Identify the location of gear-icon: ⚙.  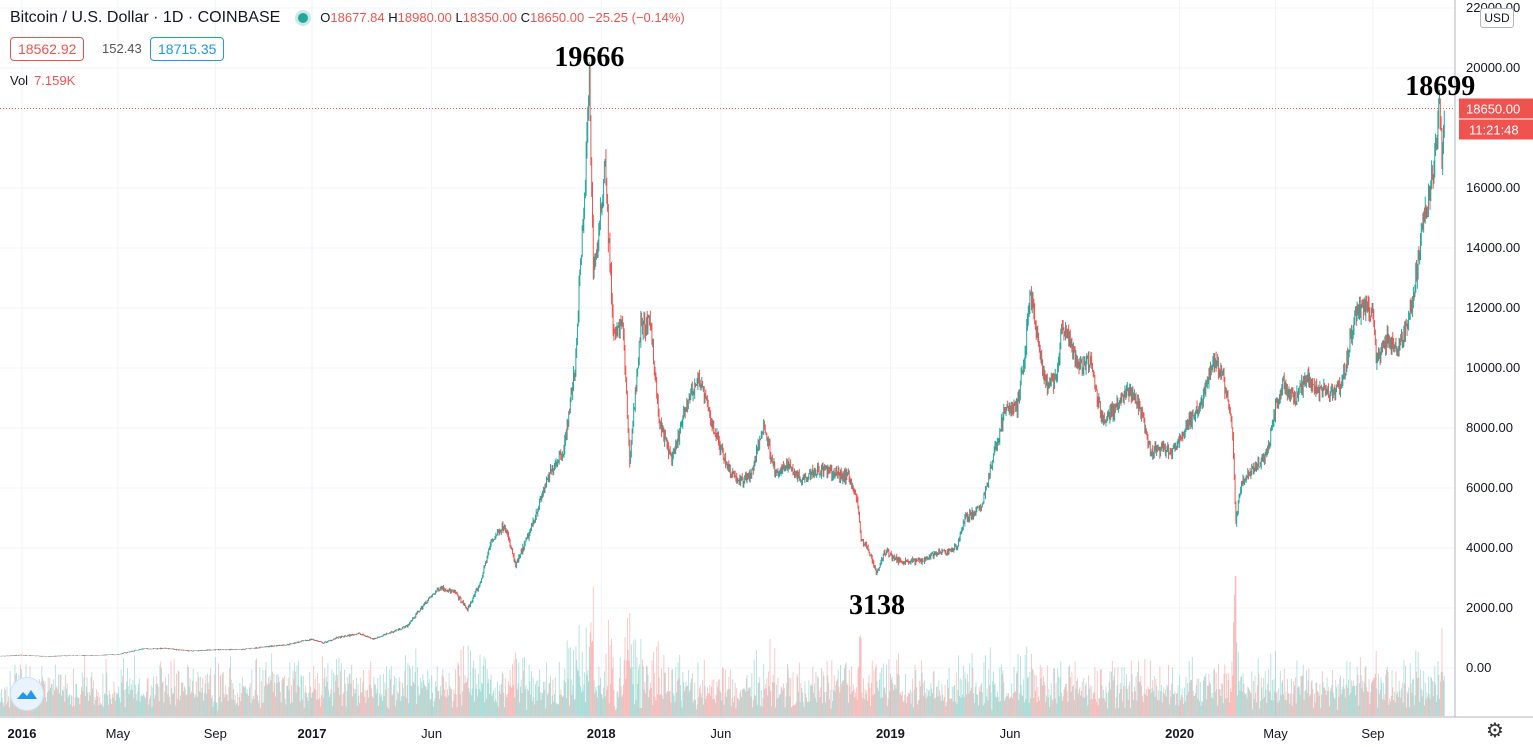
(1495, 731).